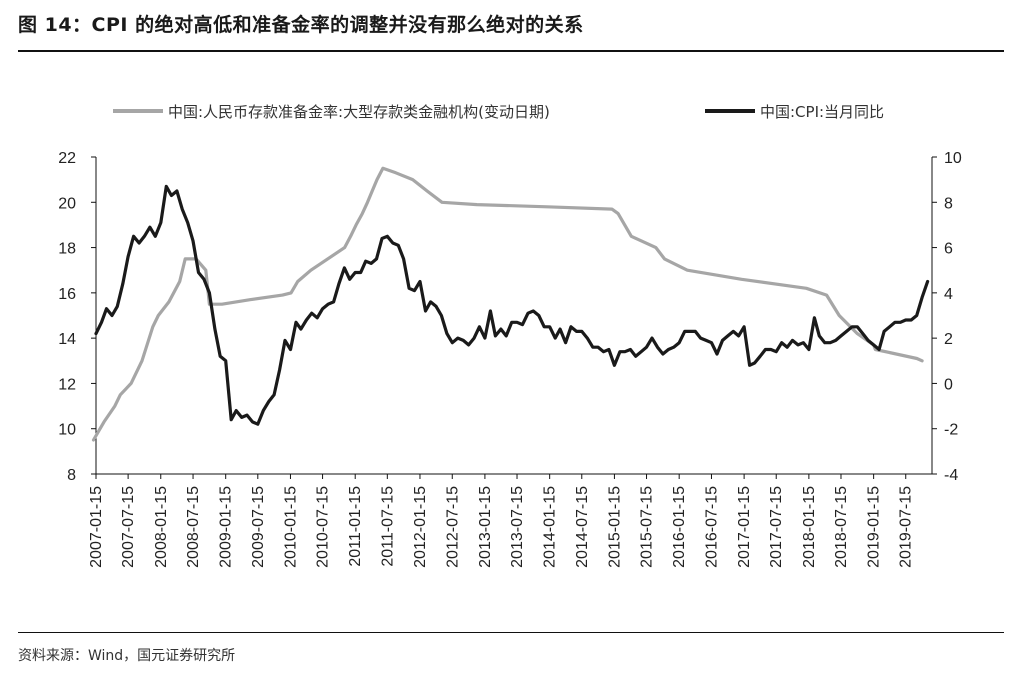  I want to click on x-tick-label: 2008-01-15, so click(161, 527).